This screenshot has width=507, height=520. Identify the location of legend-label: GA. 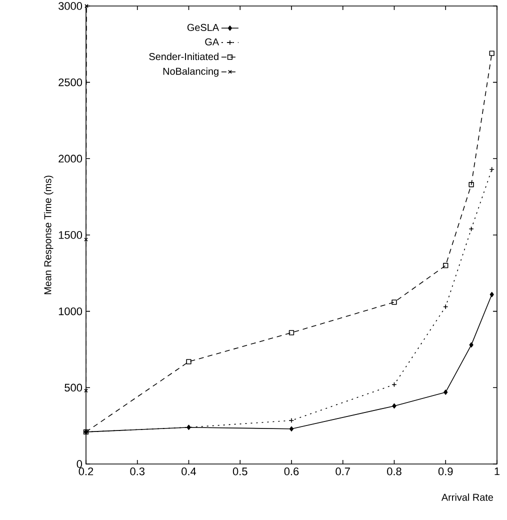
(212, 42).